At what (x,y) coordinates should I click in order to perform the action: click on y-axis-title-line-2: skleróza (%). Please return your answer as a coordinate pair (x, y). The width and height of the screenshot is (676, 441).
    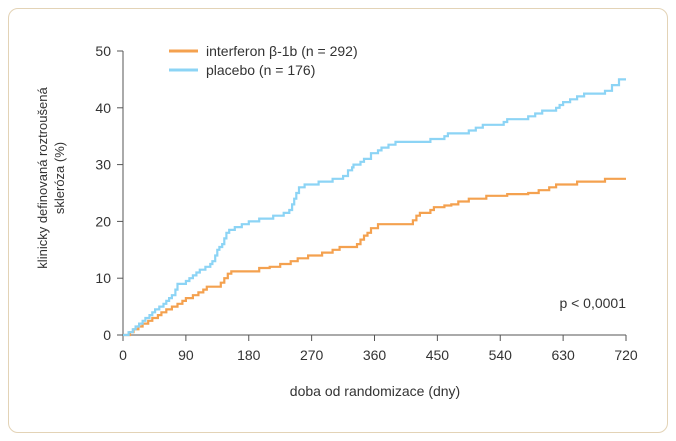
    Looking at the image, I should click on (59, 178).